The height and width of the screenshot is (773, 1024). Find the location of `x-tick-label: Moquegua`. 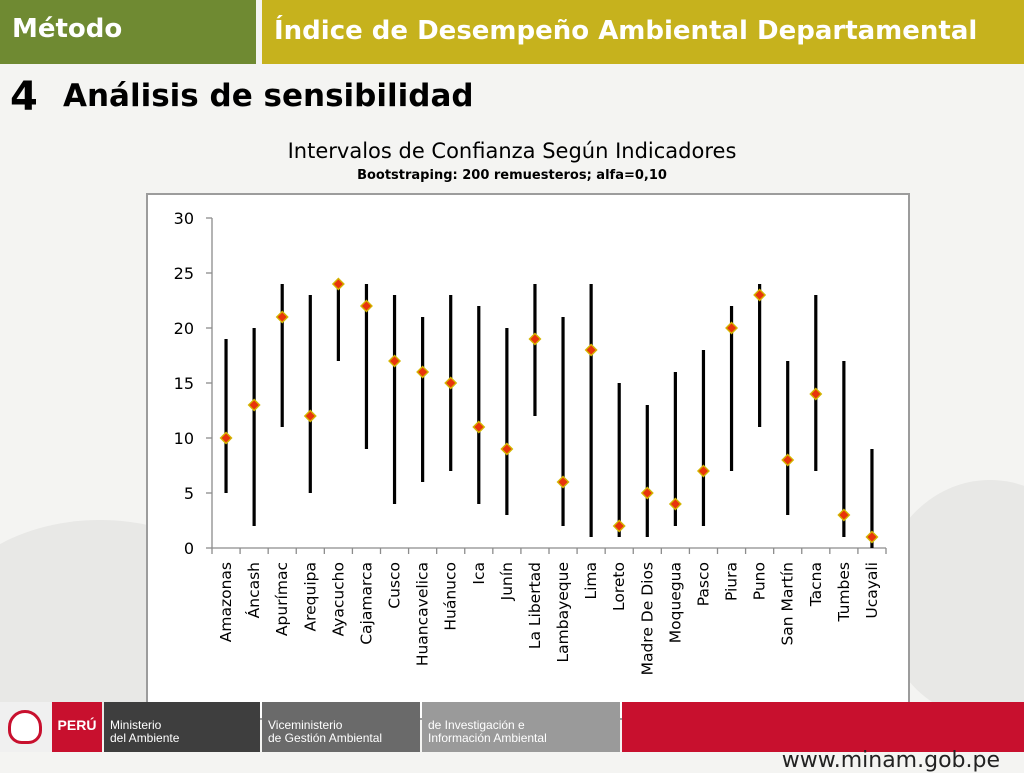

x-tick-label: Moquegua is located at coordinates (675, 602).